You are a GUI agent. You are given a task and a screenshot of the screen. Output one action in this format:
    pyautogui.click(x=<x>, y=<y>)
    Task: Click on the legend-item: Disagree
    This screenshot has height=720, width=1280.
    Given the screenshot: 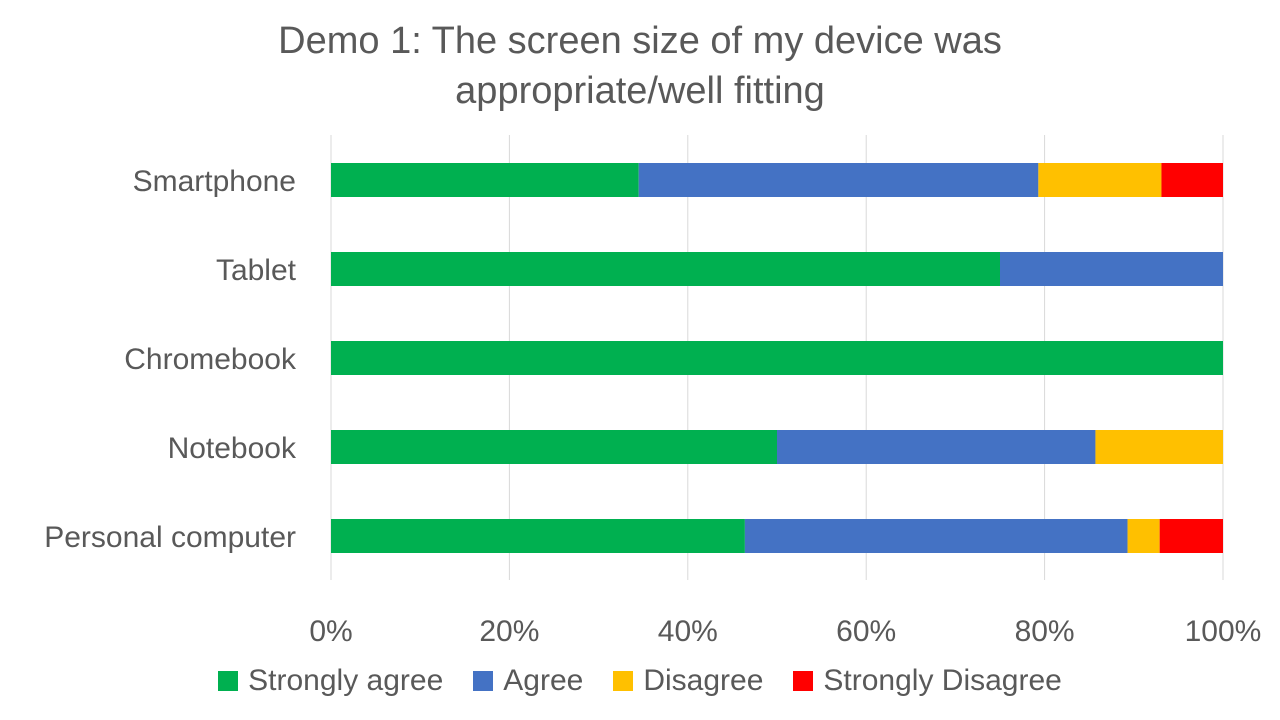 What is the action you would take?
    pyautogui.click(x=688, y=681)
    